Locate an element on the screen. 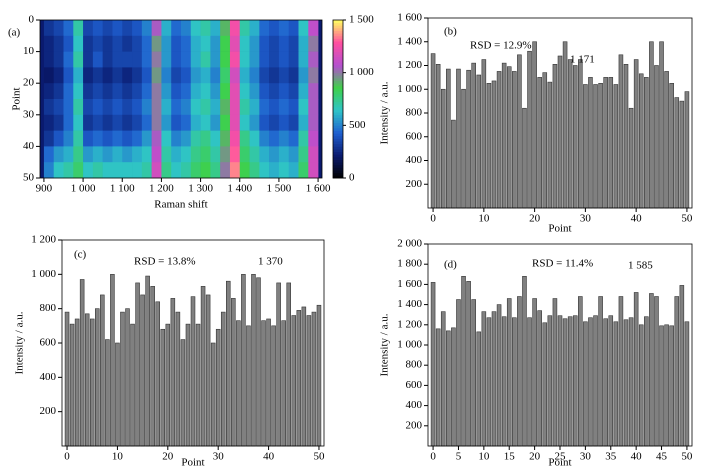  colorbar-tick-label: 500 is located at coordinates (357, 125).